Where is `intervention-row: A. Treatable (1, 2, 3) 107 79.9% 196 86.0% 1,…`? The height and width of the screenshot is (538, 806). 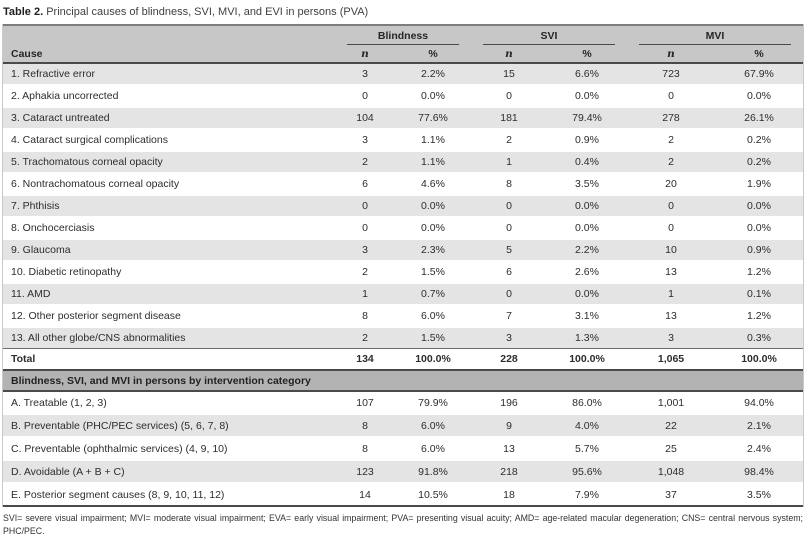
intervention-row: A. Treatable (1, 2, 3) 107 79.9% 196 86.0% 1,… is located at coordinates (403, 402).